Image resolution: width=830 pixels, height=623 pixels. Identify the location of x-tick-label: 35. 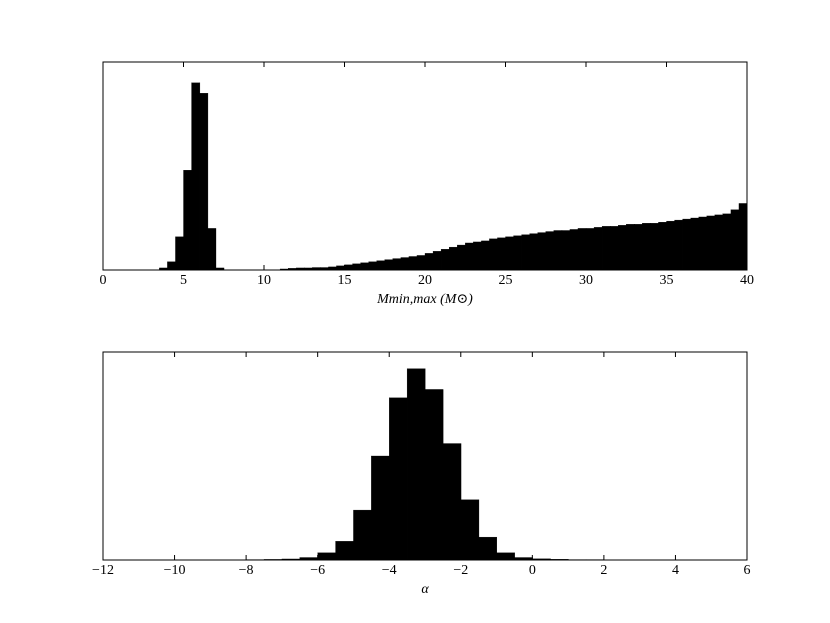
(667, 280).